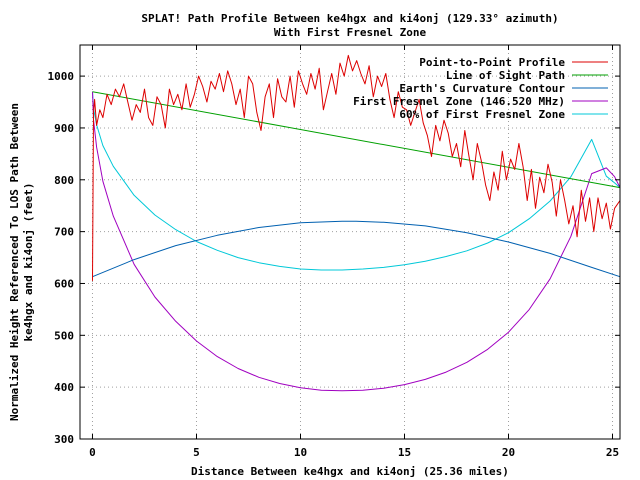 The height and width of the screenshot is (480, 640). Describe the element at coordinates (64, 335) in the screenshot. I see `y-tick-label: 500` at that location.